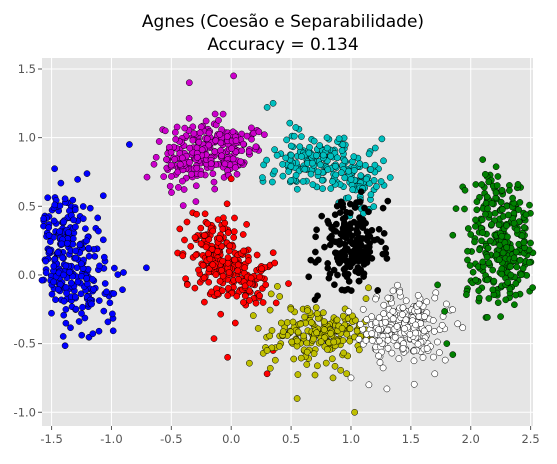 The height and width of the screenshot is (464, 557). What do you see at coordinates (25, 344) in the screenshot?
I see `y-tick-label: -0.5` at bounding box center [25, 344].